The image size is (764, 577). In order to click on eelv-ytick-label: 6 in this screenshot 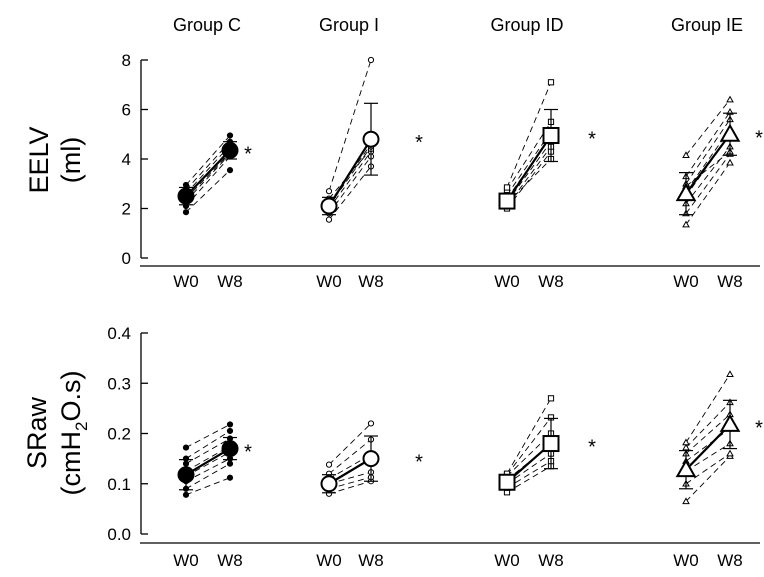, I will do `click(126, 110)`.